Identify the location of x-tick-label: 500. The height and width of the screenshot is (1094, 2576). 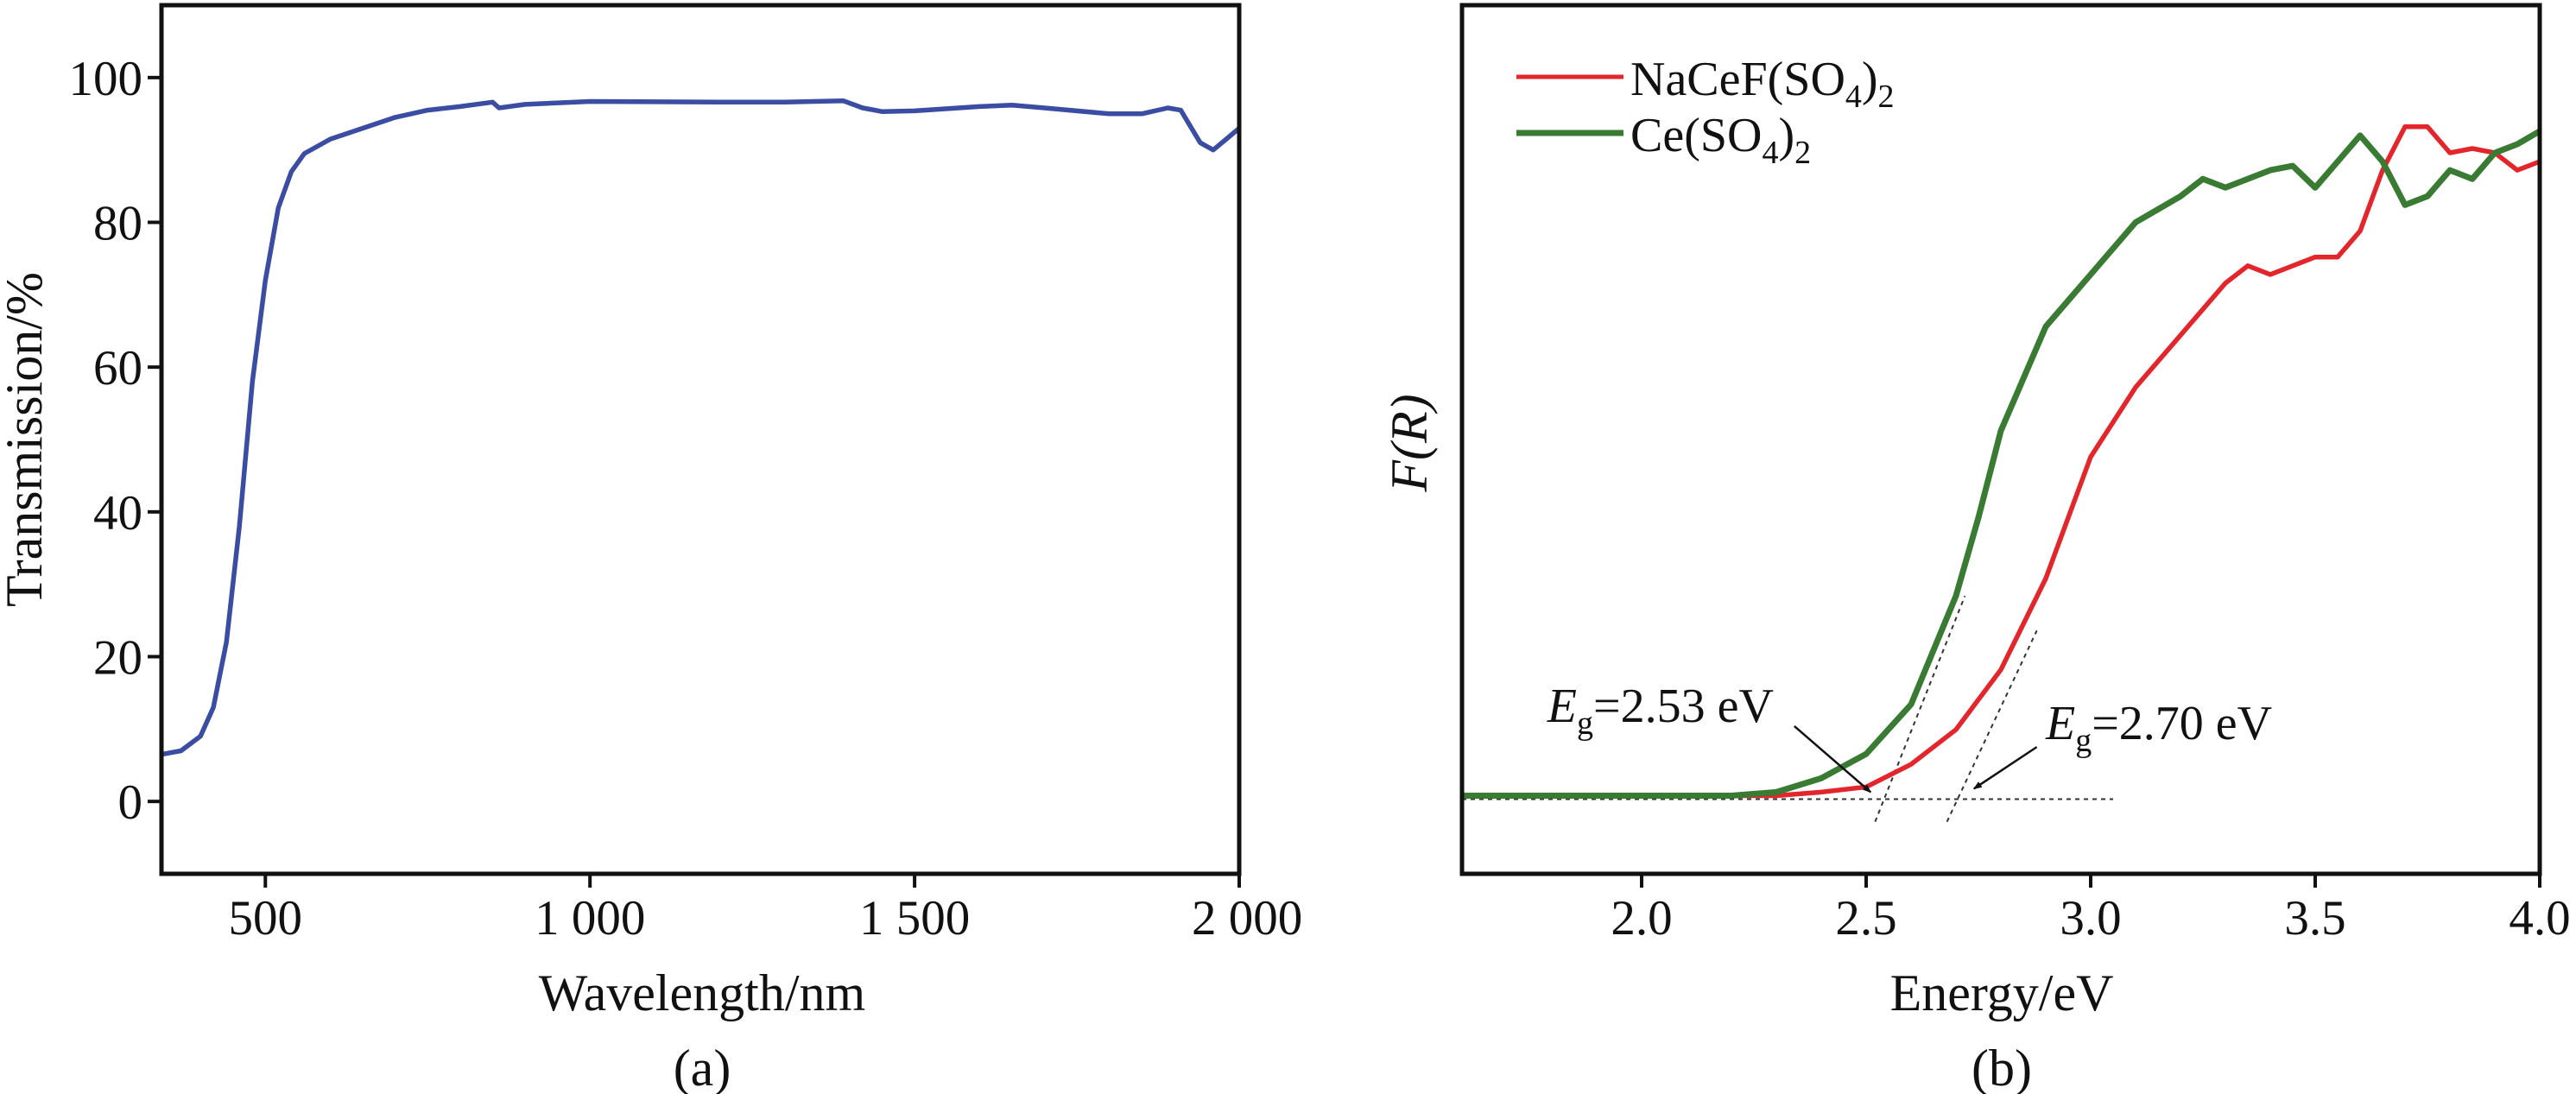
(266, 918).